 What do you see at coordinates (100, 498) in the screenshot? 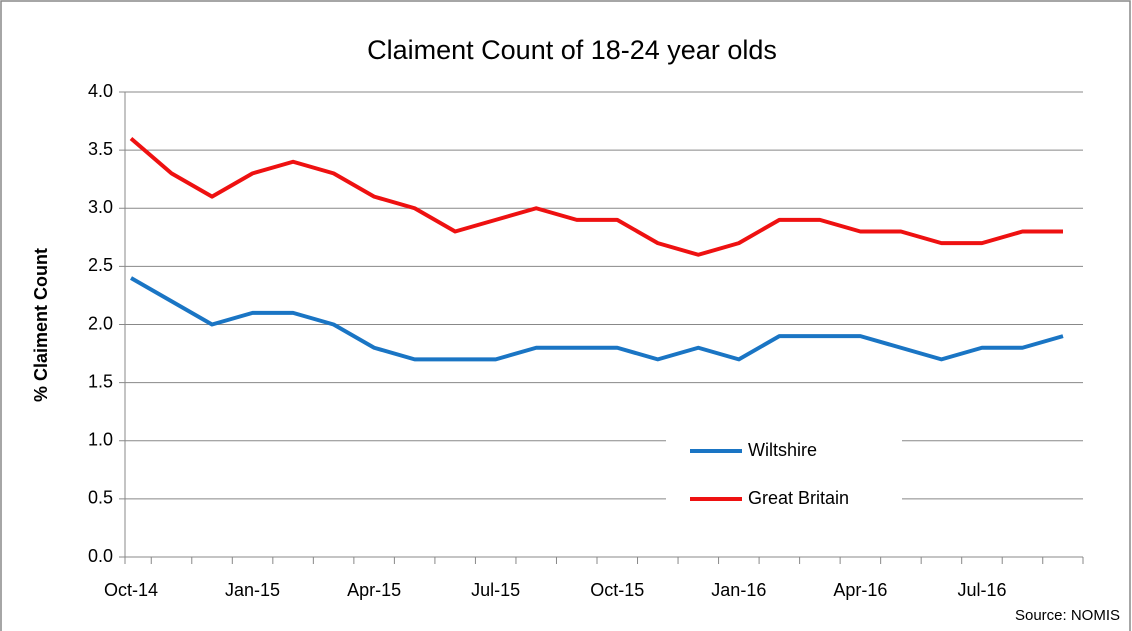
I see `y-tick-label: 0.5` at bounding box center [100, 498].